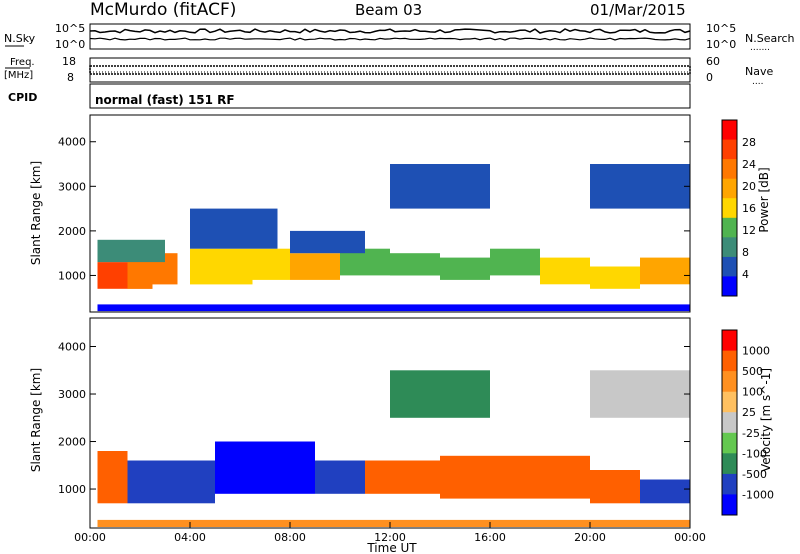  Describe the element at coordinates (389, 10) in the screenshot. I see `beam-title: Beam 03` at that location.